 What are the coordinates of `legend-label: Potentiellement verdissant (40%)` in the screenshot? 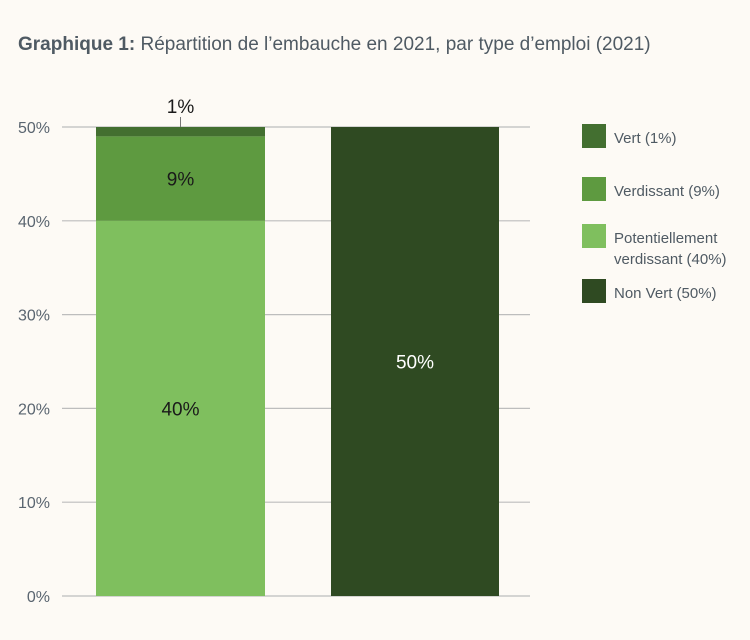 It's located at (670, 249).